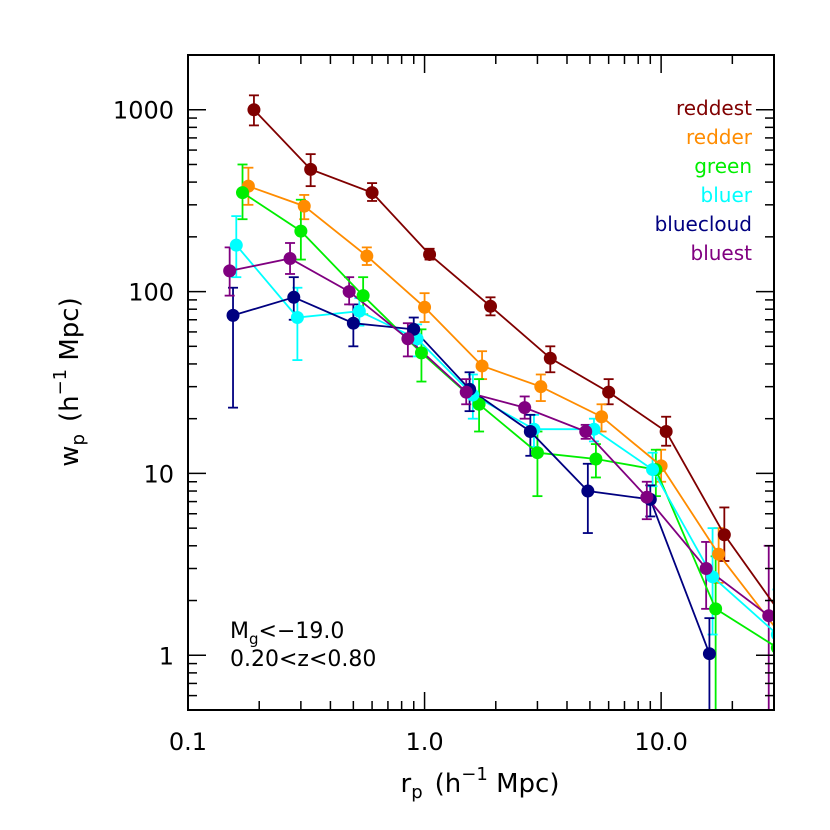 The height and width of the screenshot is (830, 830). I want to click on y-axis-label-sup: −1, so click(60, 382).